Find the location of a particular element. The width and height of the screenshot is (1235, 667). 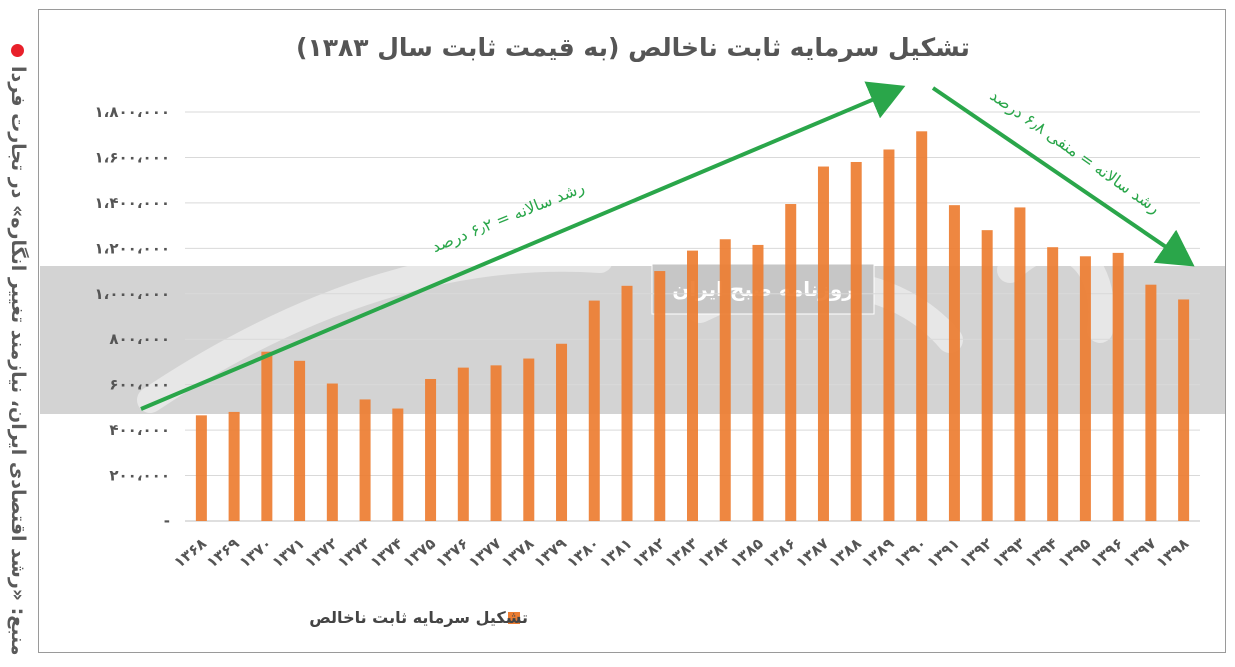

x-tick-label: ۱۳۸۲ is located at coordinates (649, 552).